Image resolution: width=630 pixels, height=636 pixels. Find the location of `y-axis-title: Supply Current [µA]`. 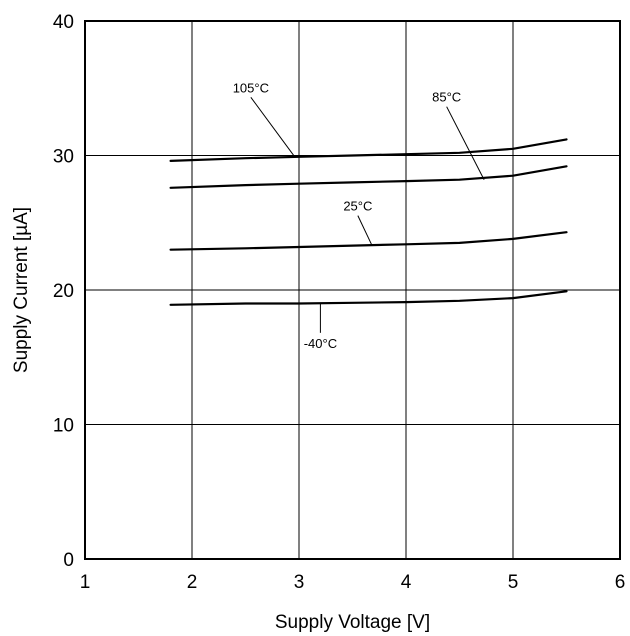

y-axis-title: Supply Current [µA] is located at coordinates (21, 290).